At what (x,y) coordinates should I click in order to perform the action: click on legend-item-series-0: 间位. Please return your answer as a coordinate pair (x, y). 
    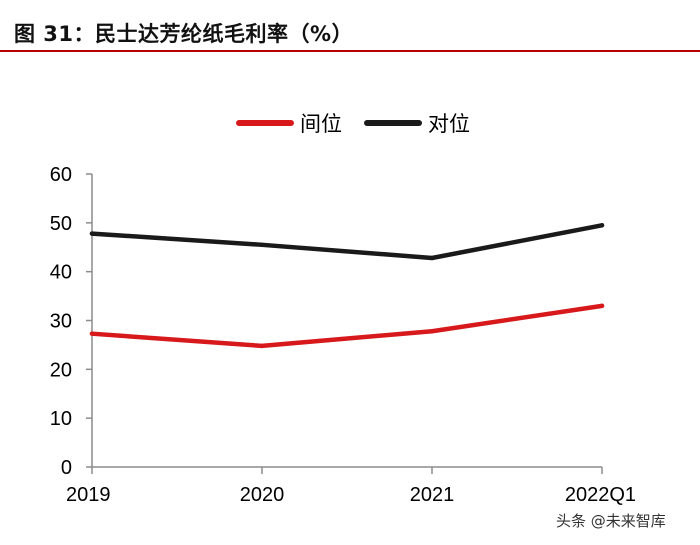
    Looking at the image, I should click on (289, 123).